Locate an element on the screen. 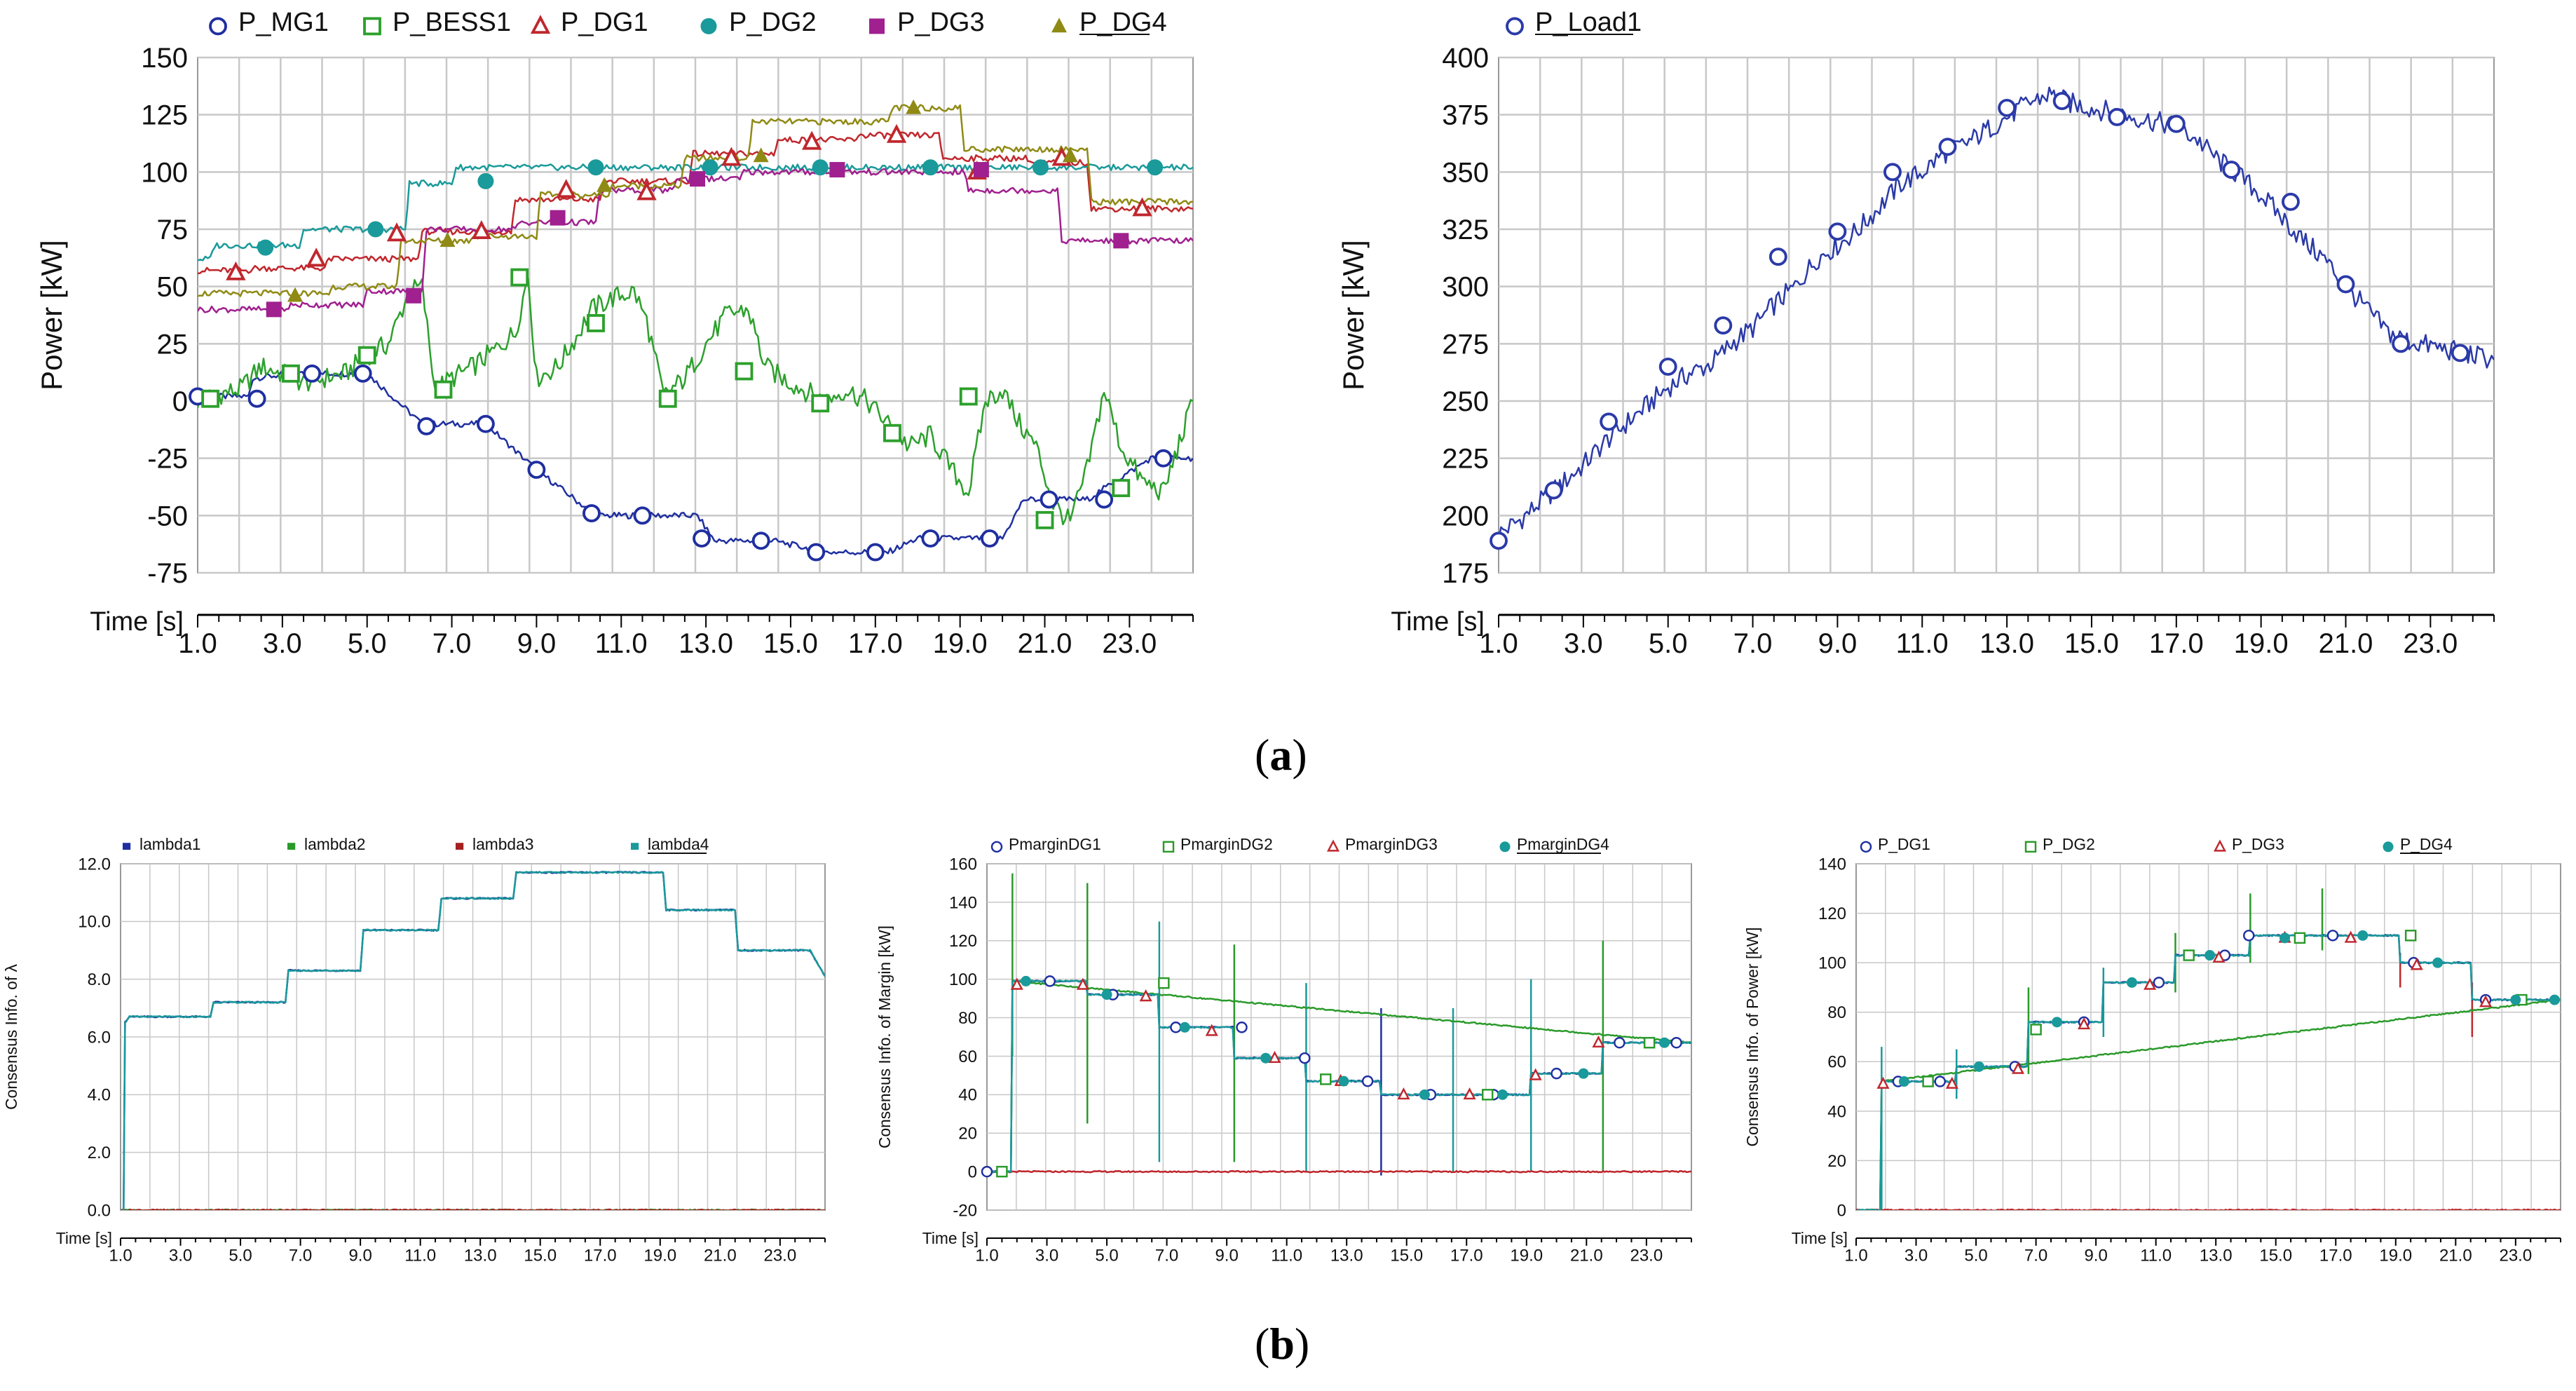 This screenshot has height=1391, width=2576. x-tick-label: 17.0 is located at coordinates (2176, 643).